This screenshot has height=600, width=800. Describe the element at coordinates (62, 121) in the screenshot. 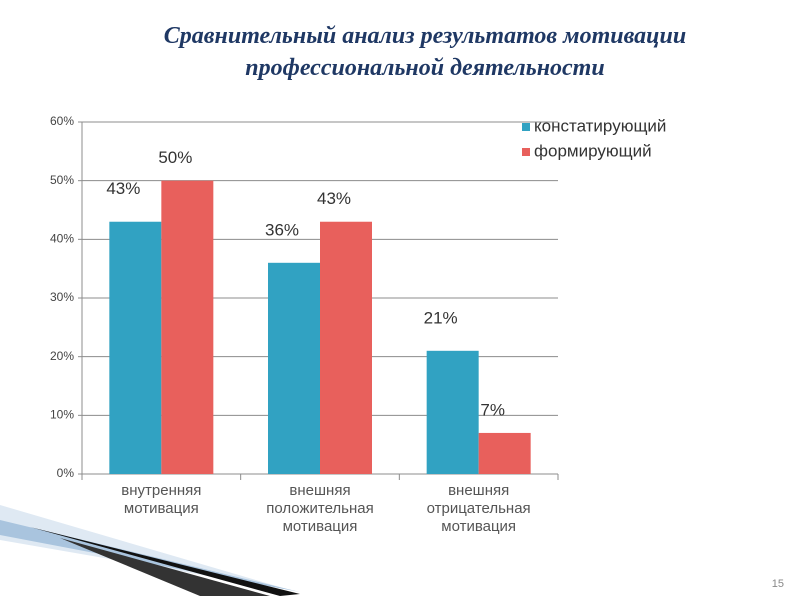

I see `y-tick-label: 60%` at that location.